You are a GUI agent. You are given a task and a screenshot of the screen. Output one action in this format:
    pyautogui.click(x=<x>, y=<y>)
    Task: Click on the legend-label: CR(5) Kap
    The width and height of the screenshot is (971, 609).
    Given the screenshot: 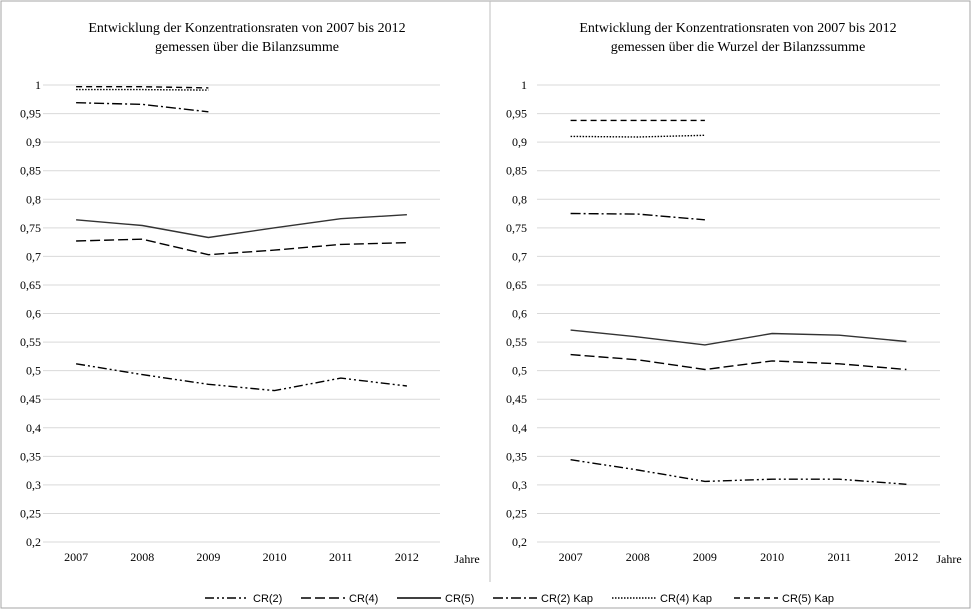 What is the action you would take?
    pyautogui.click(x=808, y=599)
    